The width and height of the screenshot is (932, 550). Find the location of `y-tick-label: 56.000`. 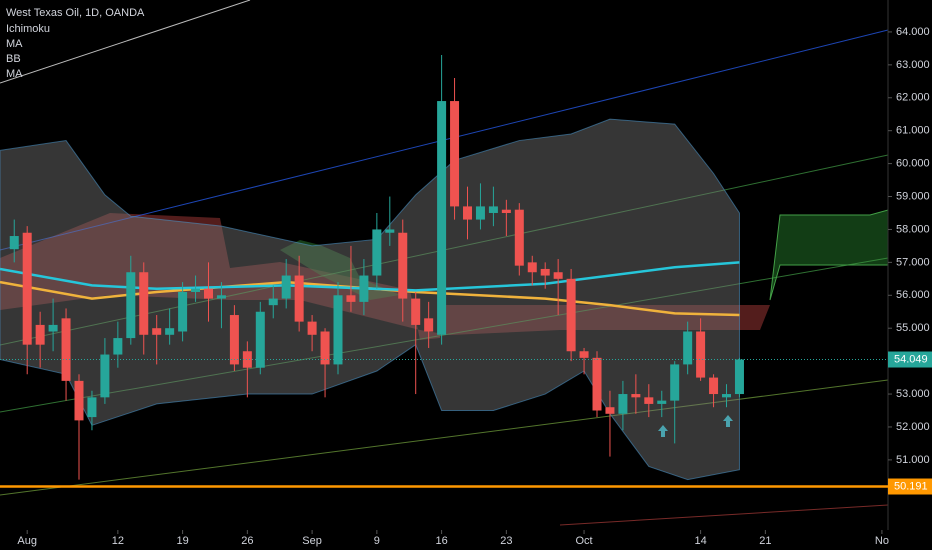

y-tick-label: 56.000 is located at coordinates (913, 295).